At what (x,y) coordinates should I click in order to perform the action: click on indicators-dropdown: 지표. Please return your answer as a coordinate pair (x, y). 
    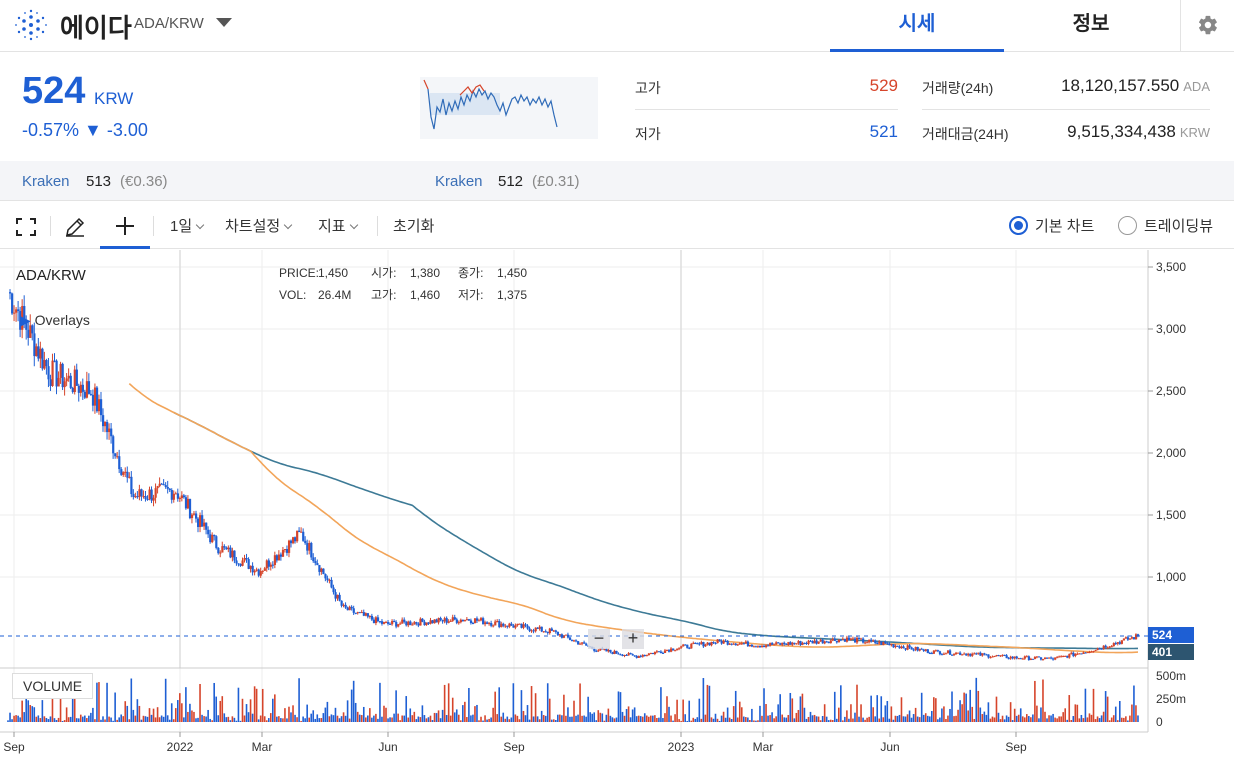
    Looking at the image, I should click on (338, 225).